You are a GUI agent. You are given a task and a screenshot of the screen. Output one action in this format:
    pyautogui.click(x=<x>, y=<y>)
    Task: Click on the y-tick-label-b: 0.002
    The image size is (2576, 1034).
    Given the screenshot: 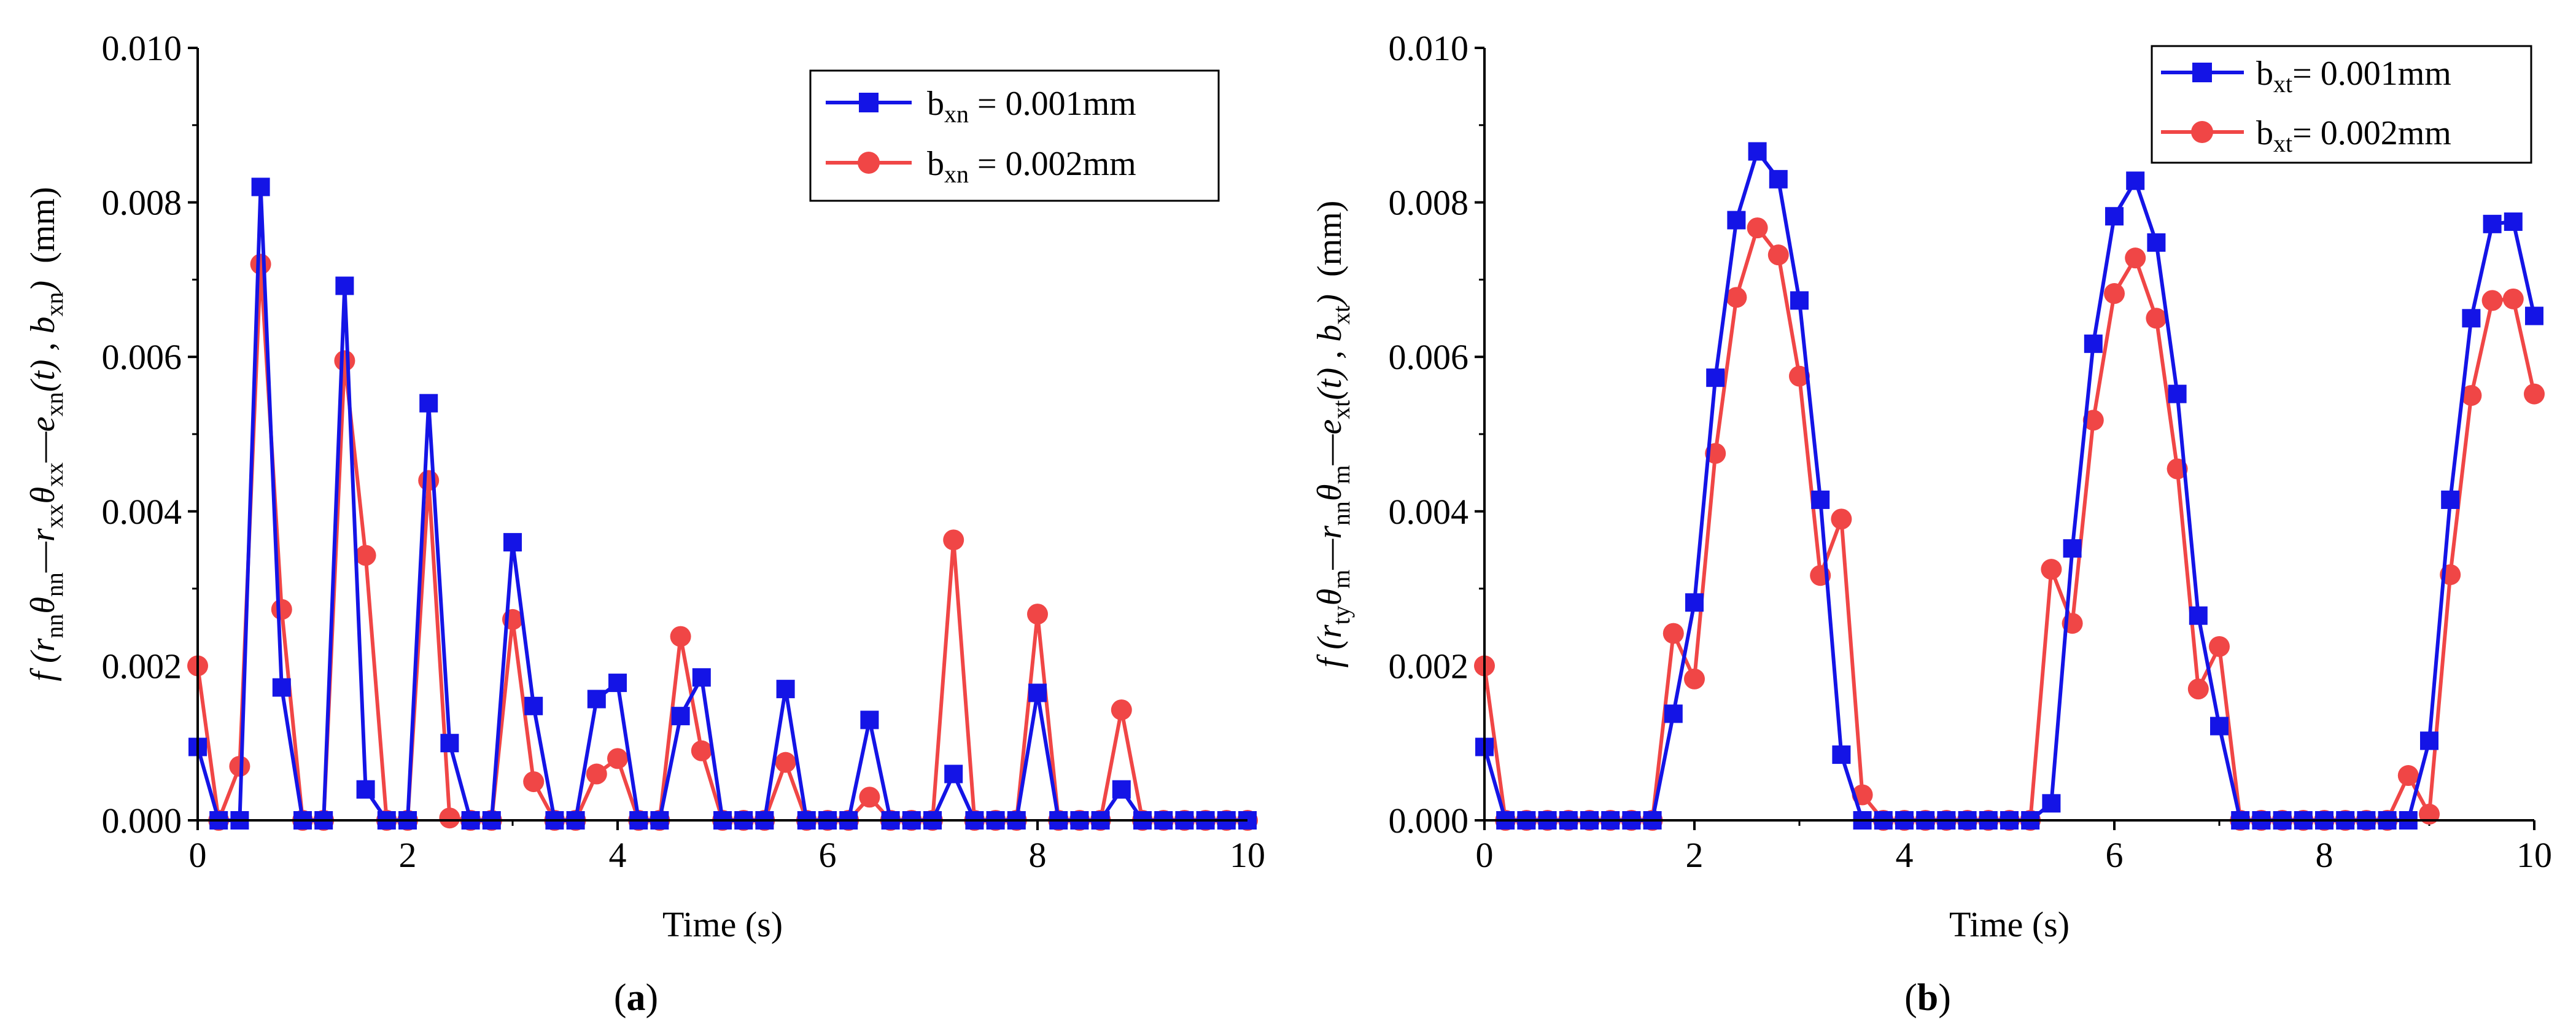 What is the action you would take?
    pyautogui.click(x=1429, y=666)
    